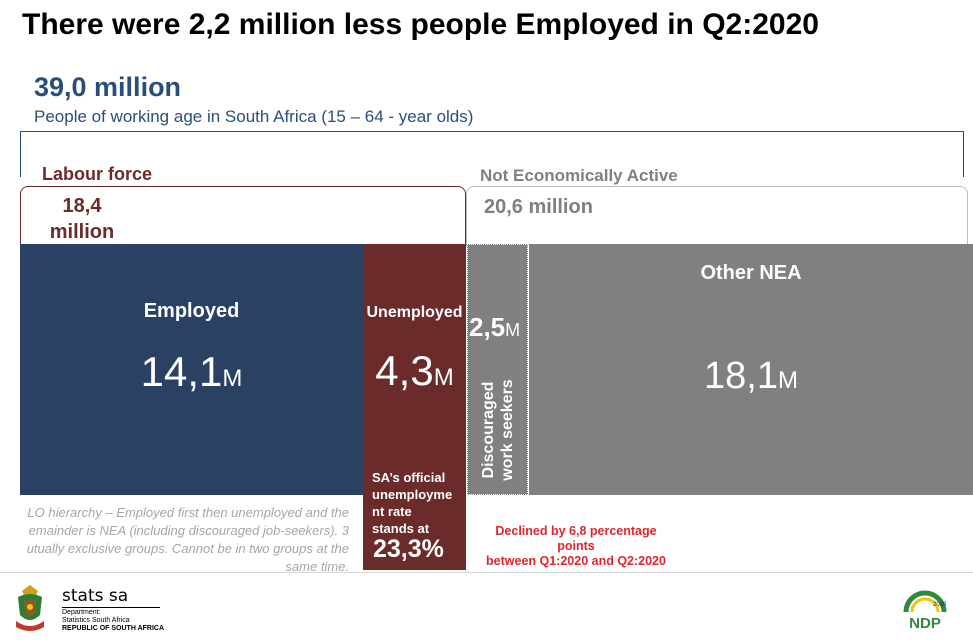 Image resolution: width=973 pixels, height=642 pixels. What do you see at coordinates (82, 206) in the screenshot?
I see `labour-force-value-number: 18,4` at bounding box center [82, 206].